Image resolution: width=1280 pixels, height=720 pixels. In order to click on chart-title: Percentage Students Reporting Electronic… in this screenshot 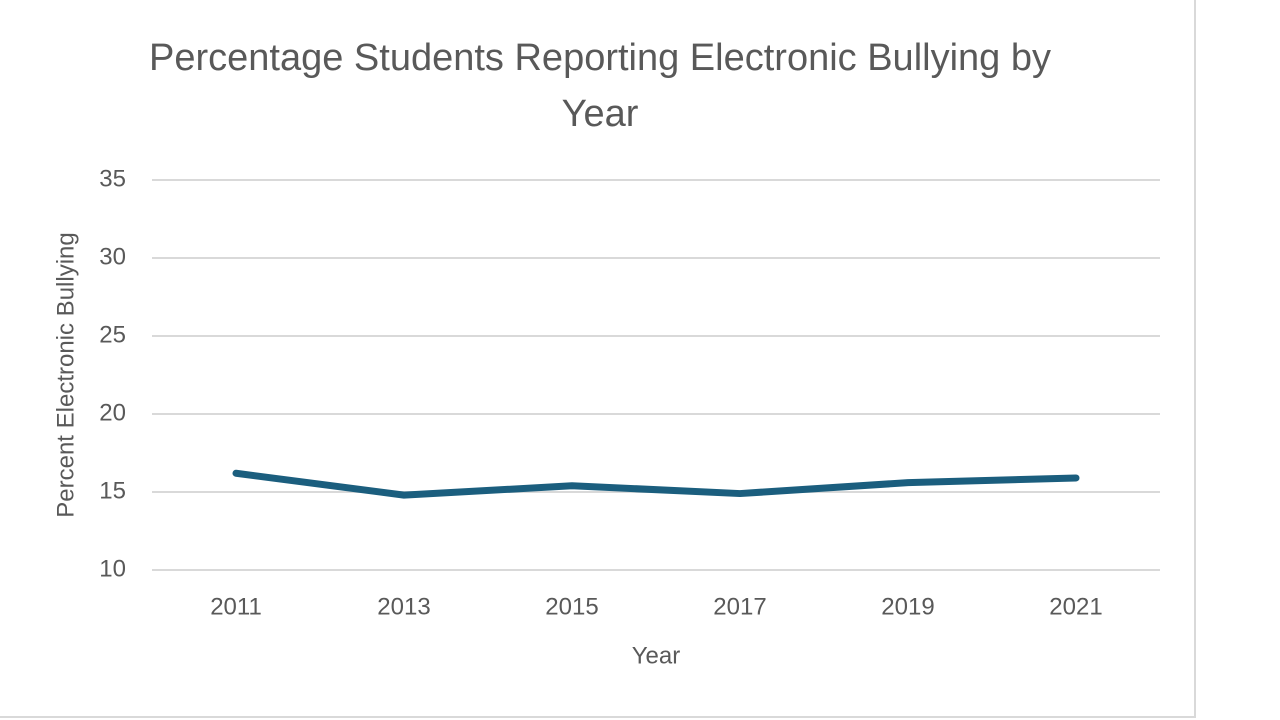, I will do `click(600, 86)`.